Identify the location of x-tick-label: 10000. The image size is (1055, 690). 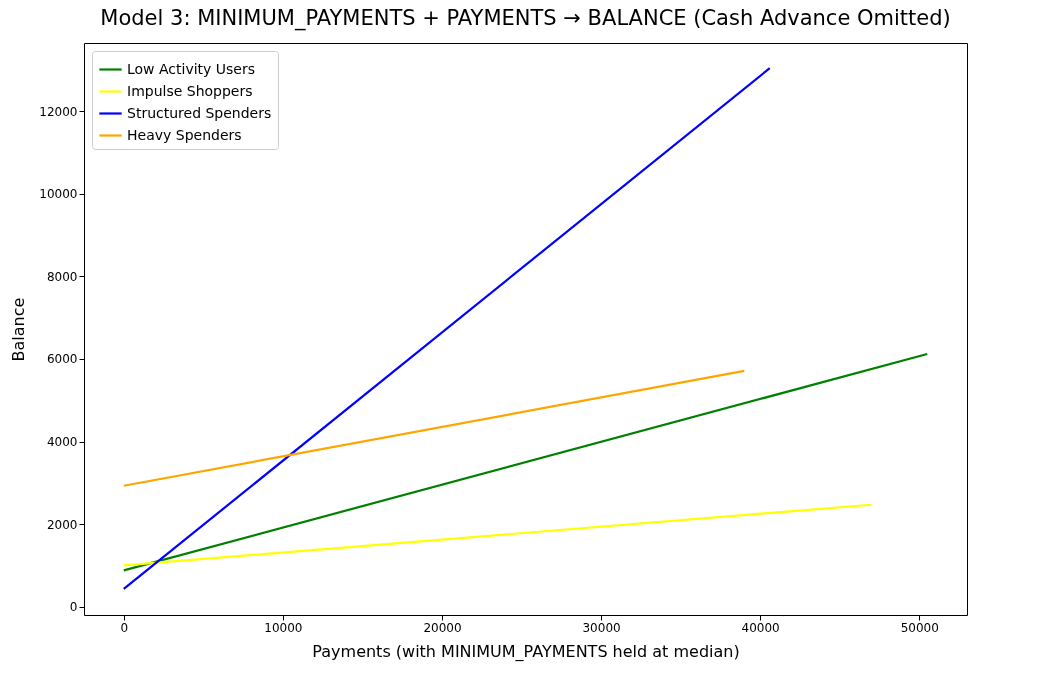
(283, 627).